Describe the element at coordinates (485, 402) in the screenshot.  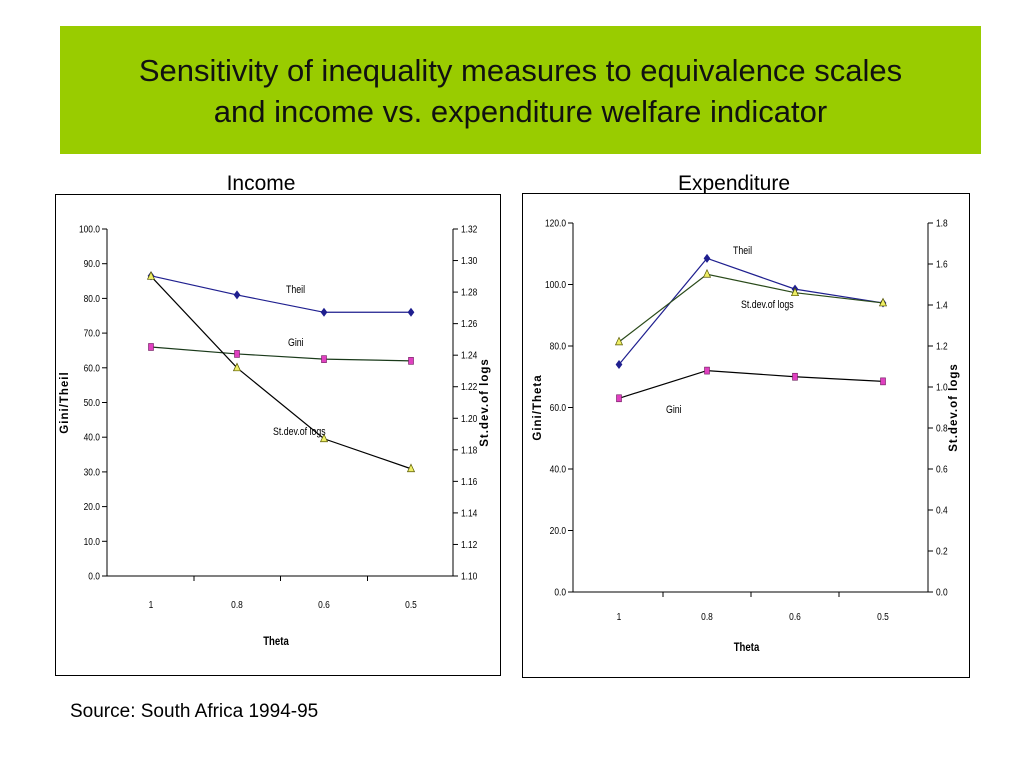
I see `income-right-axis-title: St.dev.of logs` at that location.